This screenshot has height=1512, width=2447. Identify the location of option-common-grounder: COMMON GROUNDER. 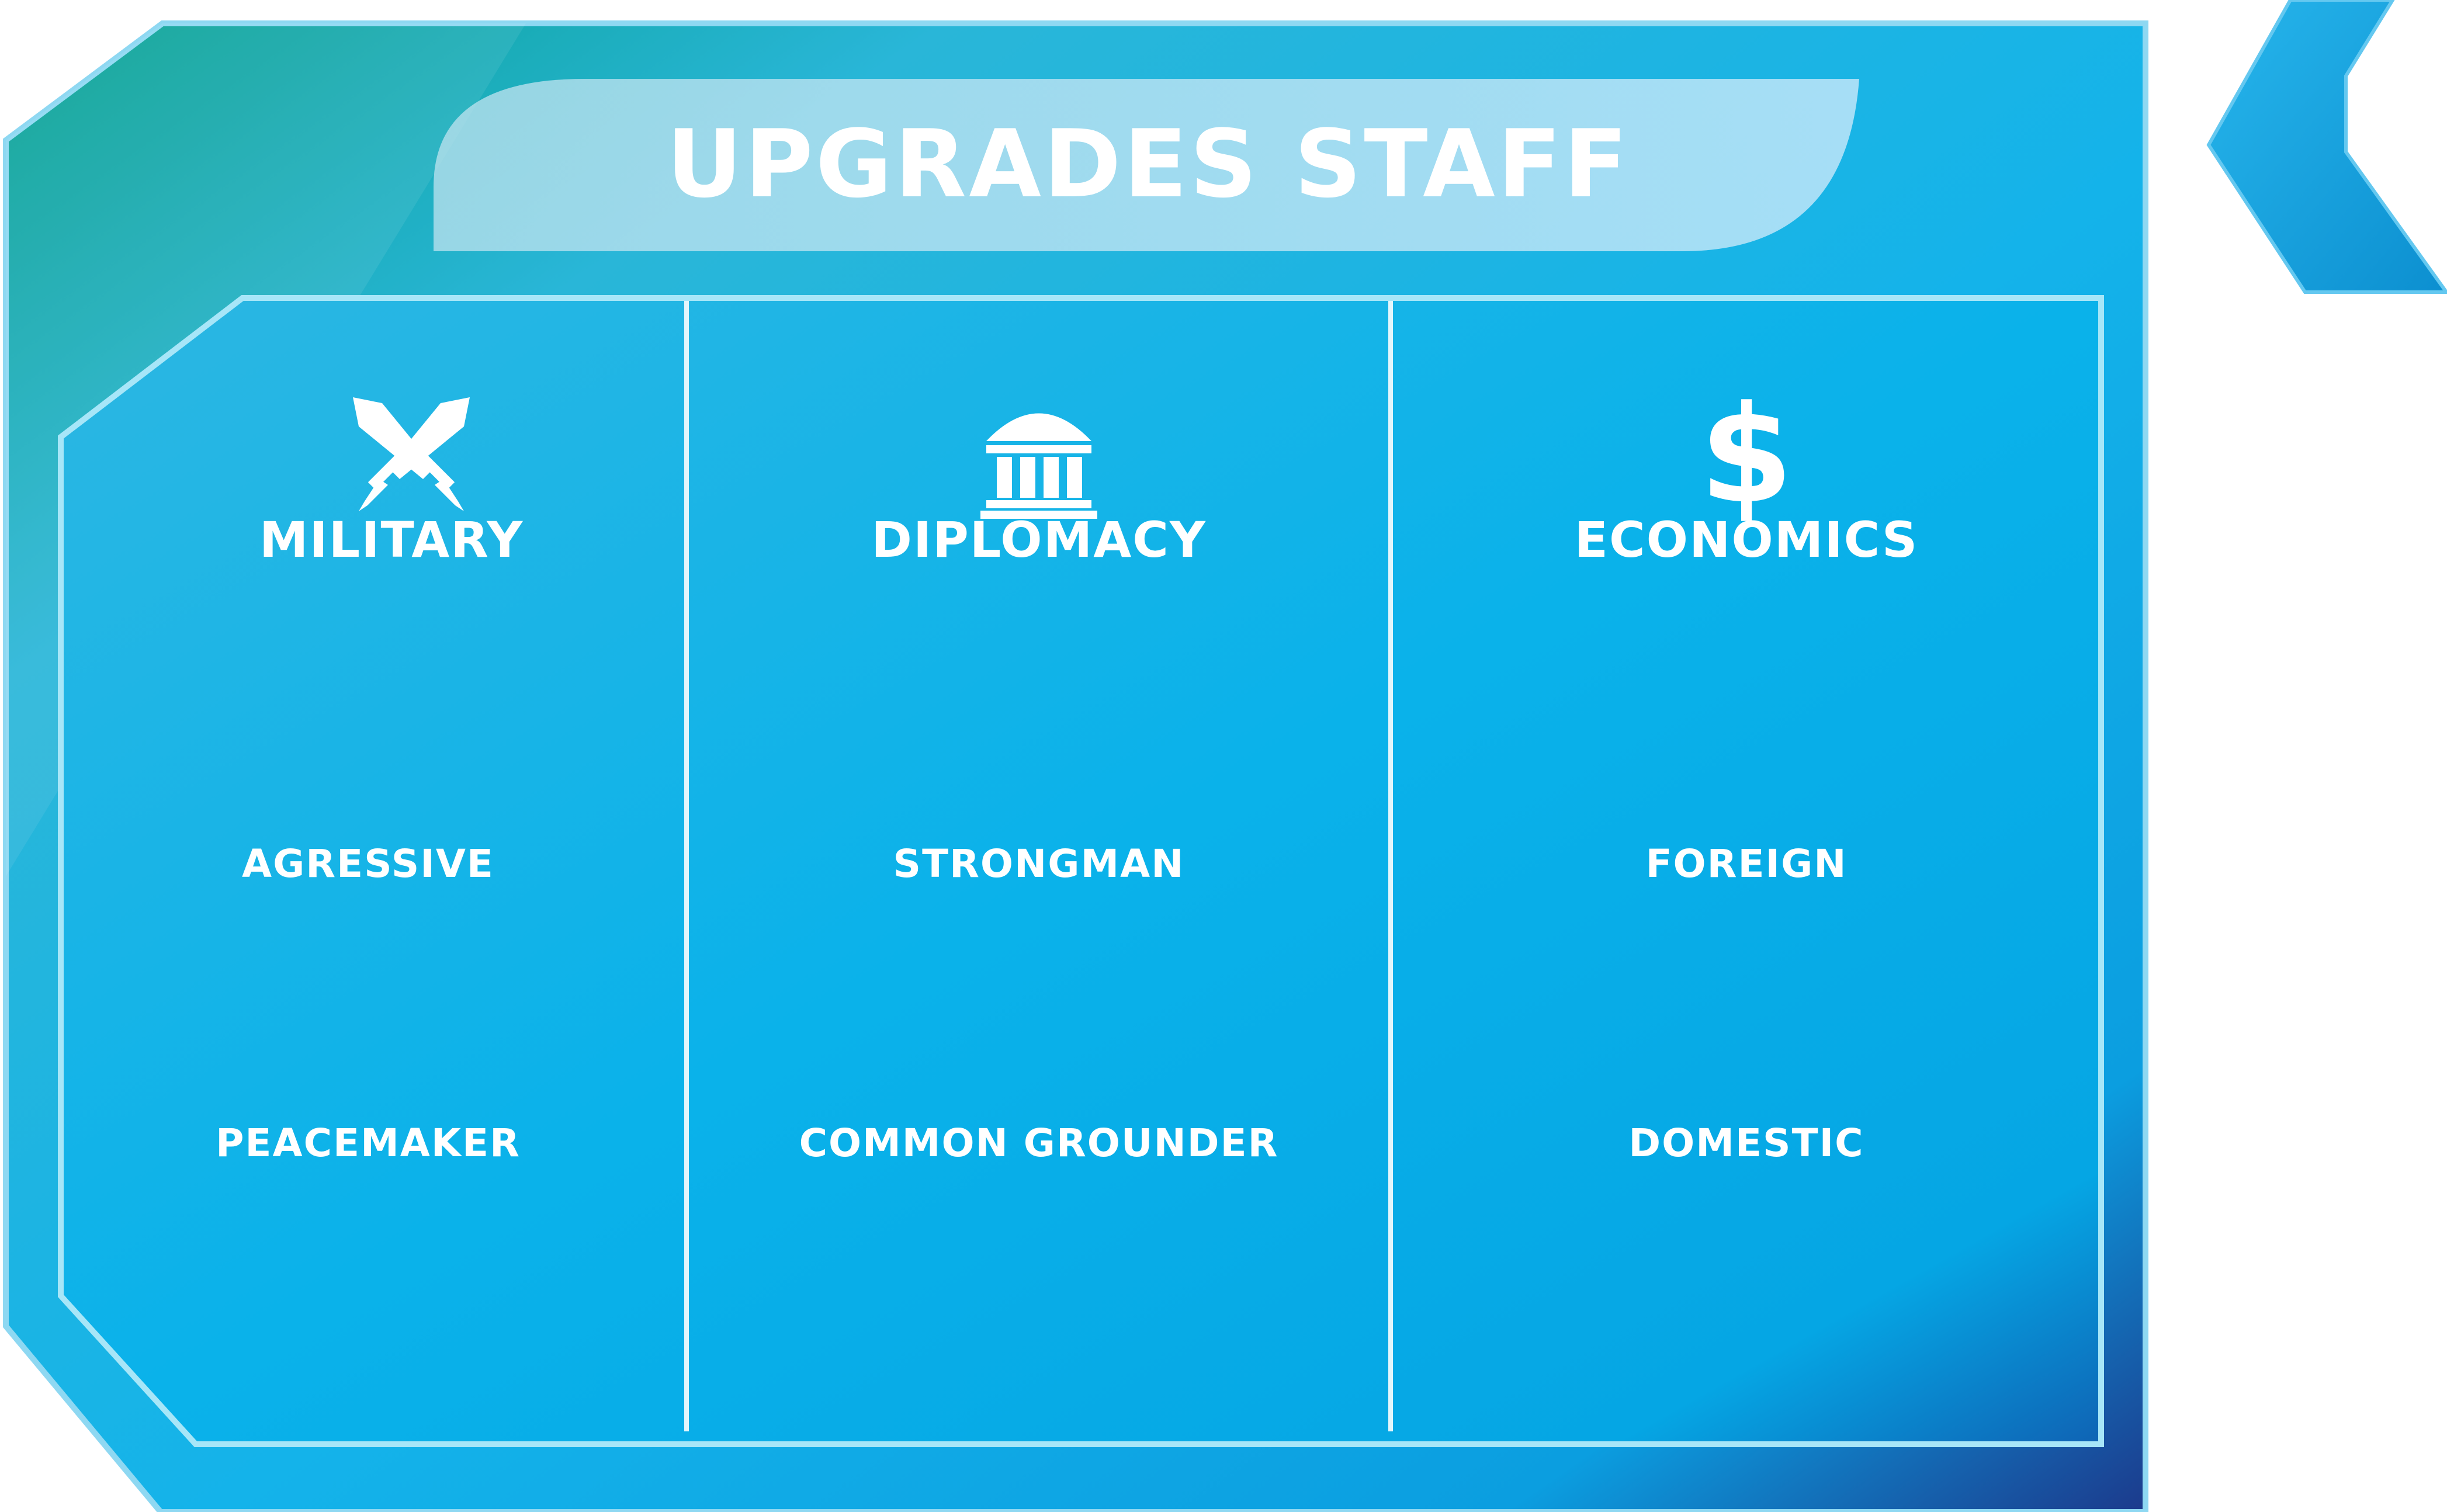
(1039, 1144).